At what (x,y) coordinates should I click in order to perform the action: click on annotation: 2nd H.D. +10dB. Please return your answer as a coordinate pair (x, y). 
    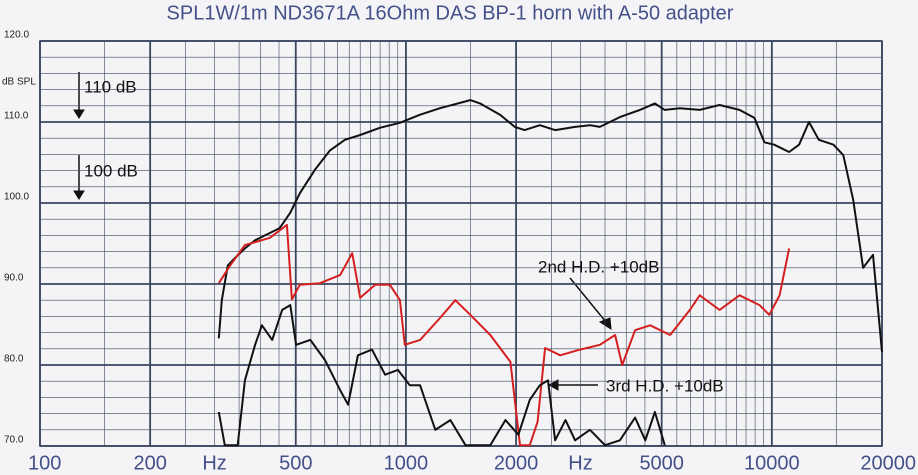
    Looking at the image, I should click on (598, 266).